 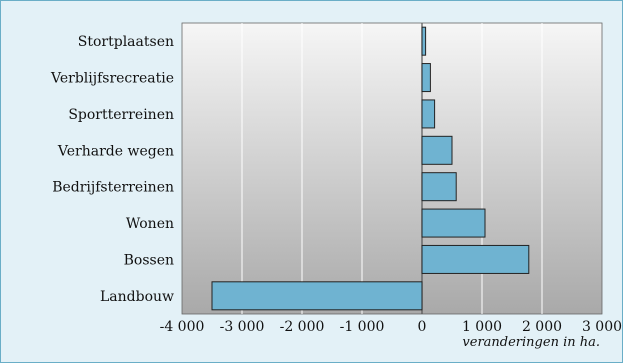 I want to click on x-tick-label: -3 000, so click(x=242, y=327).